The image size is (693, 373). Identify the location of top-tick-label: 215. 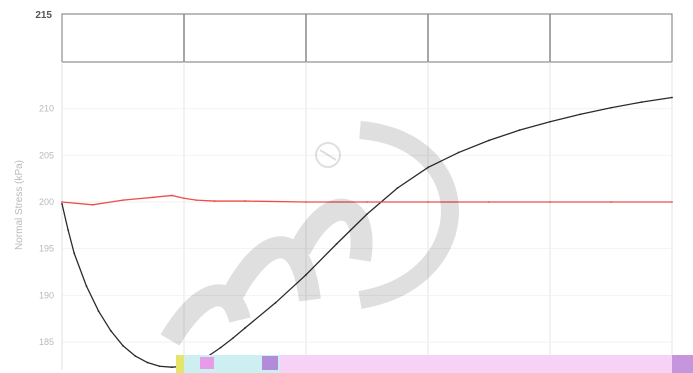
(43, 15).